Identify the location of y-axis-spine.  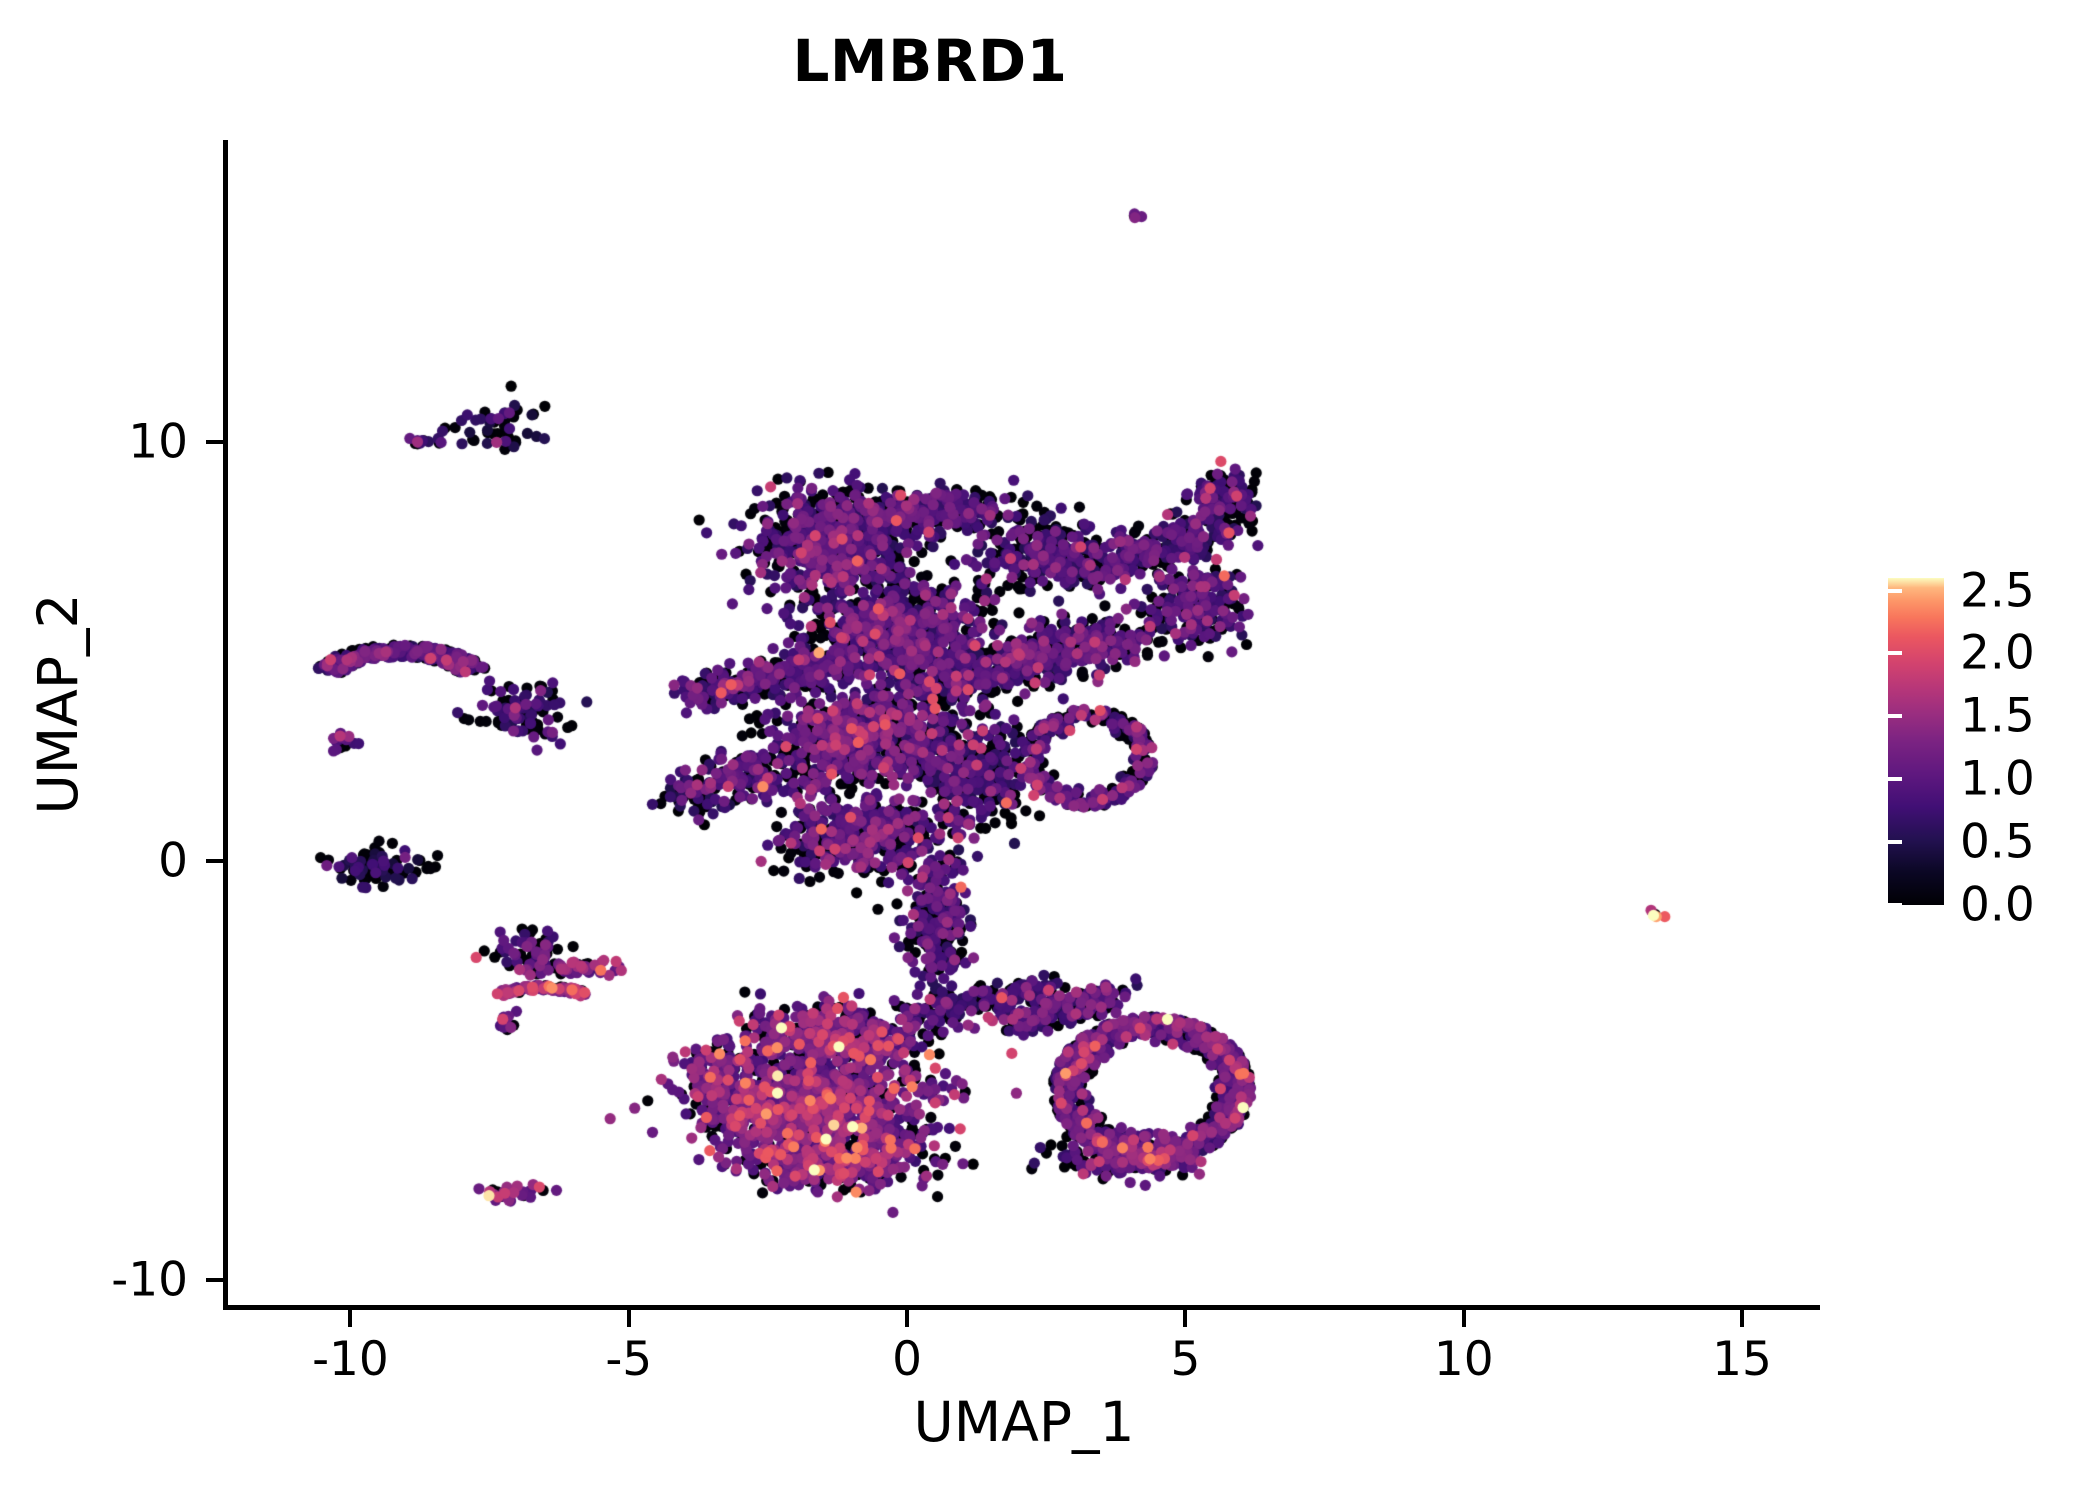
(225, 725).